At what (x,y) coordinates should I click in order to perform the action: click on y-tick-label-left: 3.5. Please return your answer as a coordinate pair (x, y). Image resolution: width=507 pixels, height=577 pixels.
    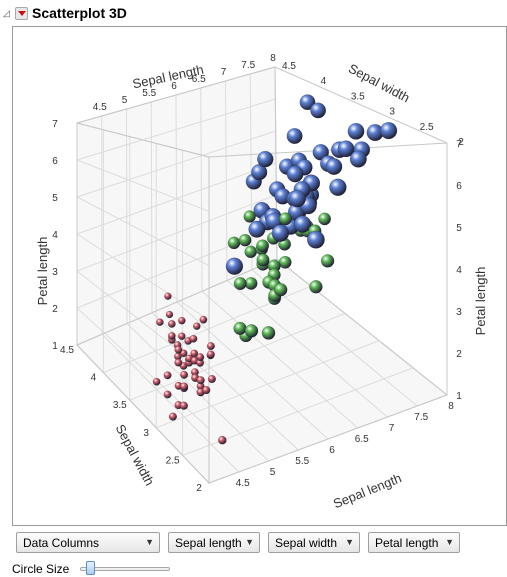
    Looking at the image, I should click on (120, 405).